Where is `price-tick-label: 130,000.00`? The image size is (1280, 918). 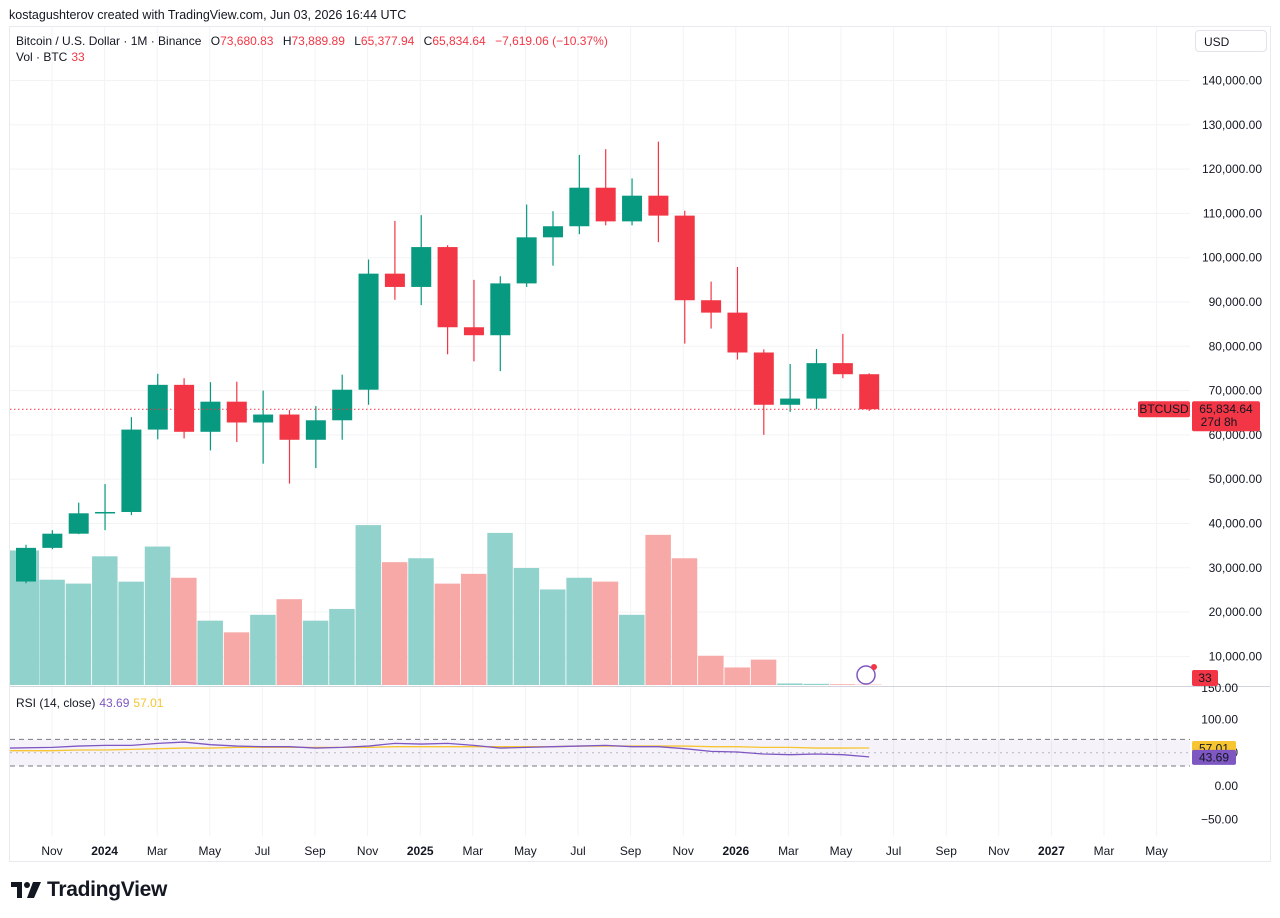
price-tick-label: 130,000.00 is located at coordinates (1232, 125).